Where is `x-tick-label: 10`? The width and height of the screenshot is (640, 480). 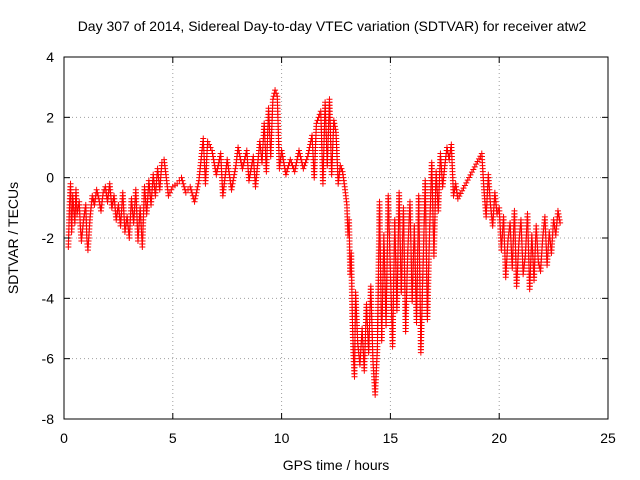
x-tick-label: 10 is located at coordinates (282, 438).